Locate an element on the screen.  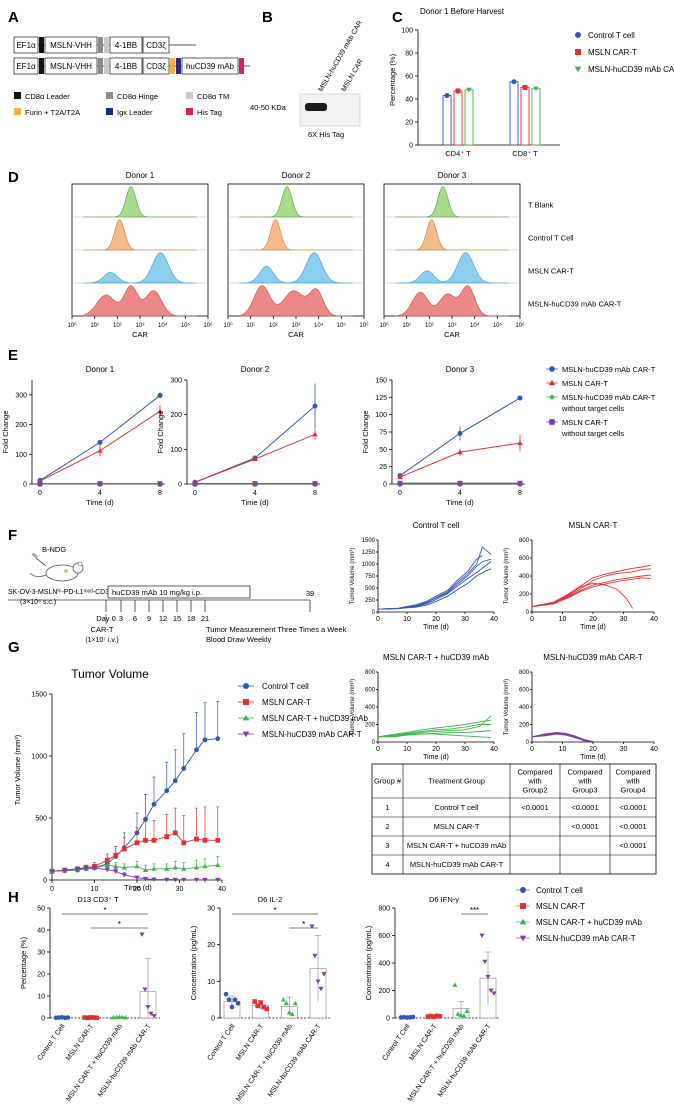
e-xlabel: Time (d) is located at coordinates (100, 502).